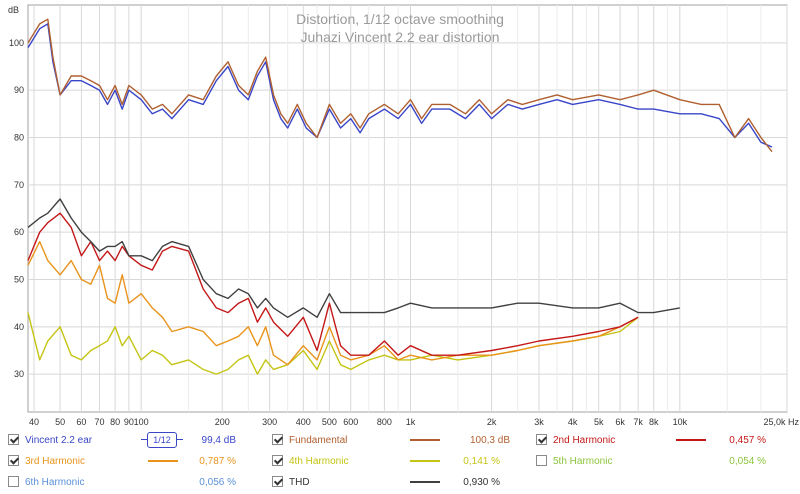  I want to click on thd-checkbox, so click(277, 481).